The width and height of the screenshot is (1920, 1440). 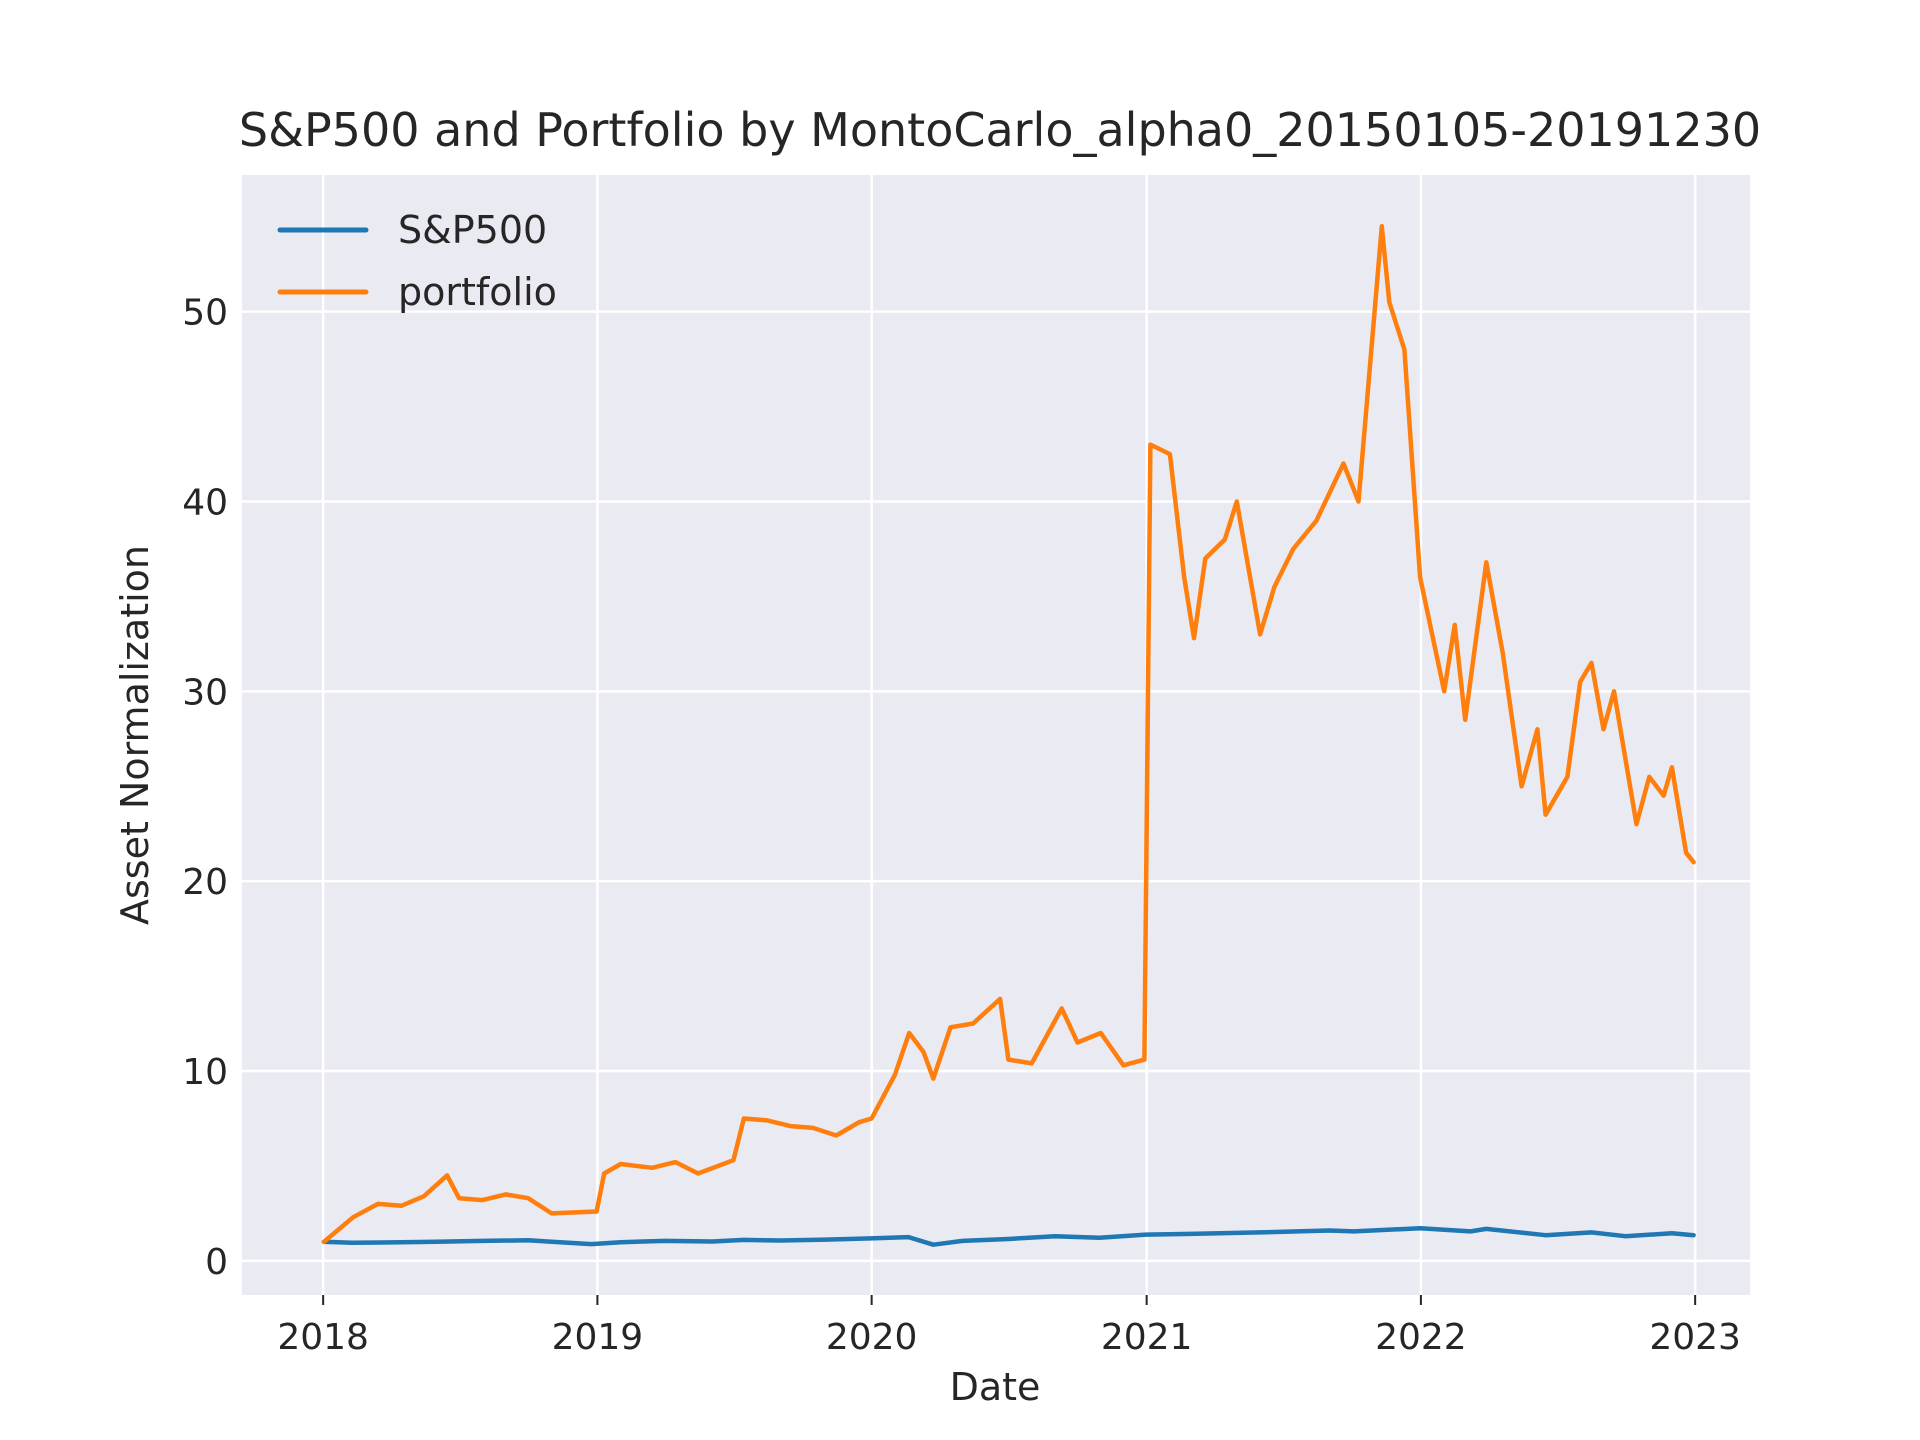 I want to click on y-tick-label: 10, so click(x=205, y=1072).